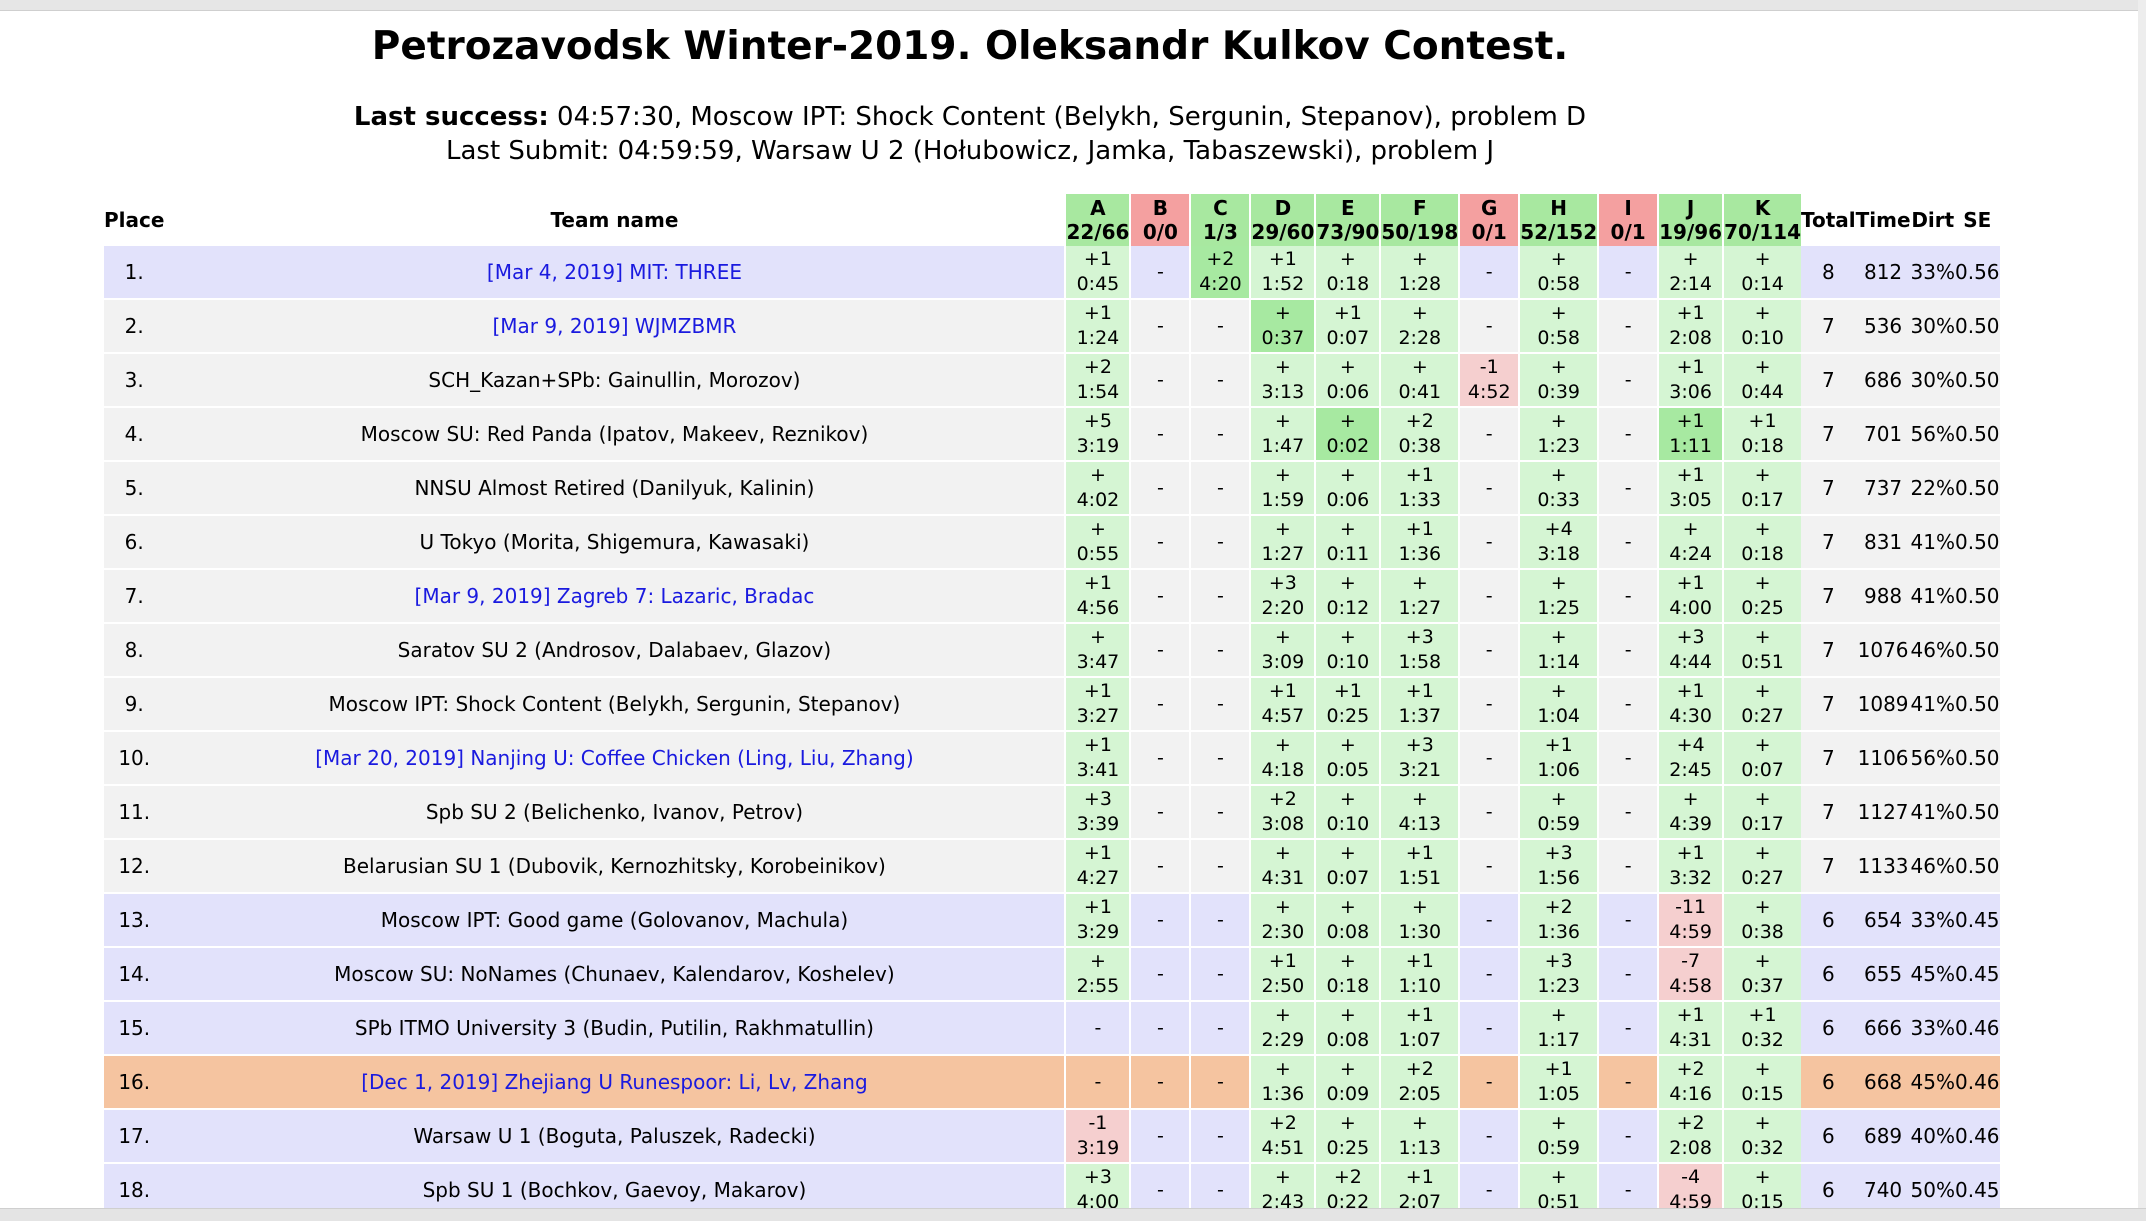 The height and width of the screenshot is (1221, 2146). What do you see at coordinates (1883, 435) in the screenshot?
I see `time-cell: 701` at bounding box center [1883, 435].